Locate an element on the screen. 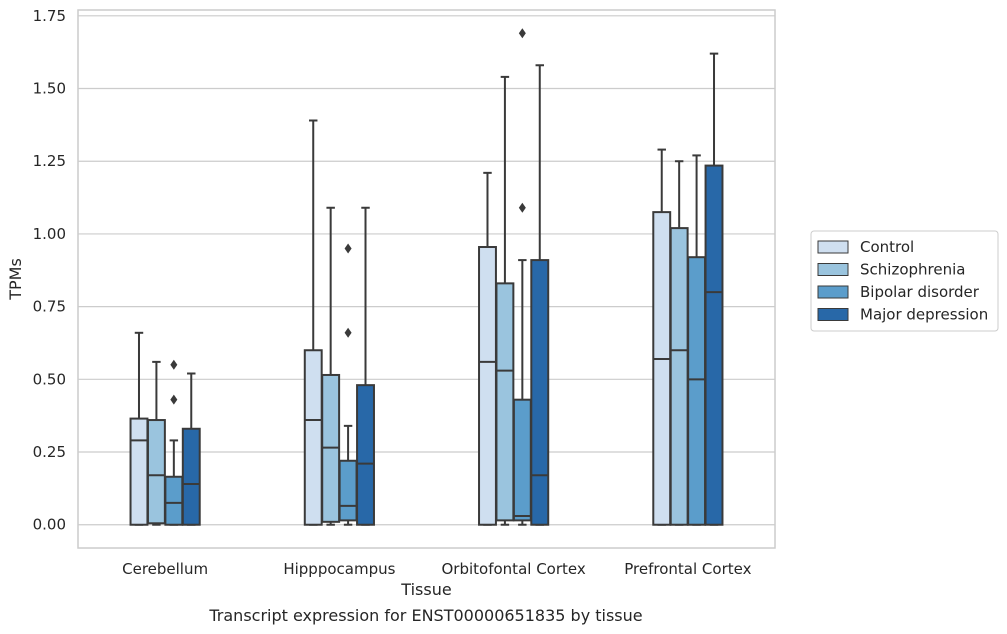 This screenshot has height=634, width=1007. y-tick-label: 1.25 is located at coordinates (49, 161).